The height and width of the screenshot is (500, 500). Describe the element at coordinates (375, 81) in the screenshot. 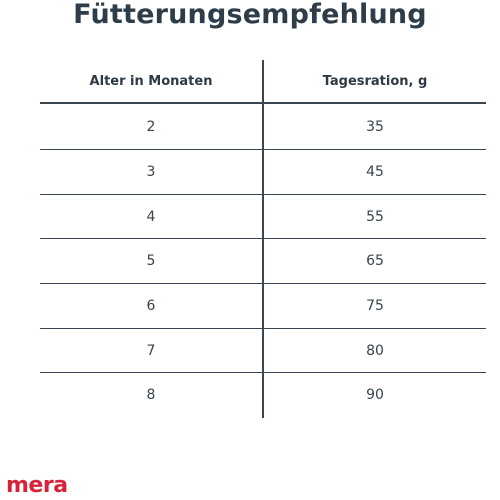

I see `header-daily-ration: Tagesration, g` at that location.